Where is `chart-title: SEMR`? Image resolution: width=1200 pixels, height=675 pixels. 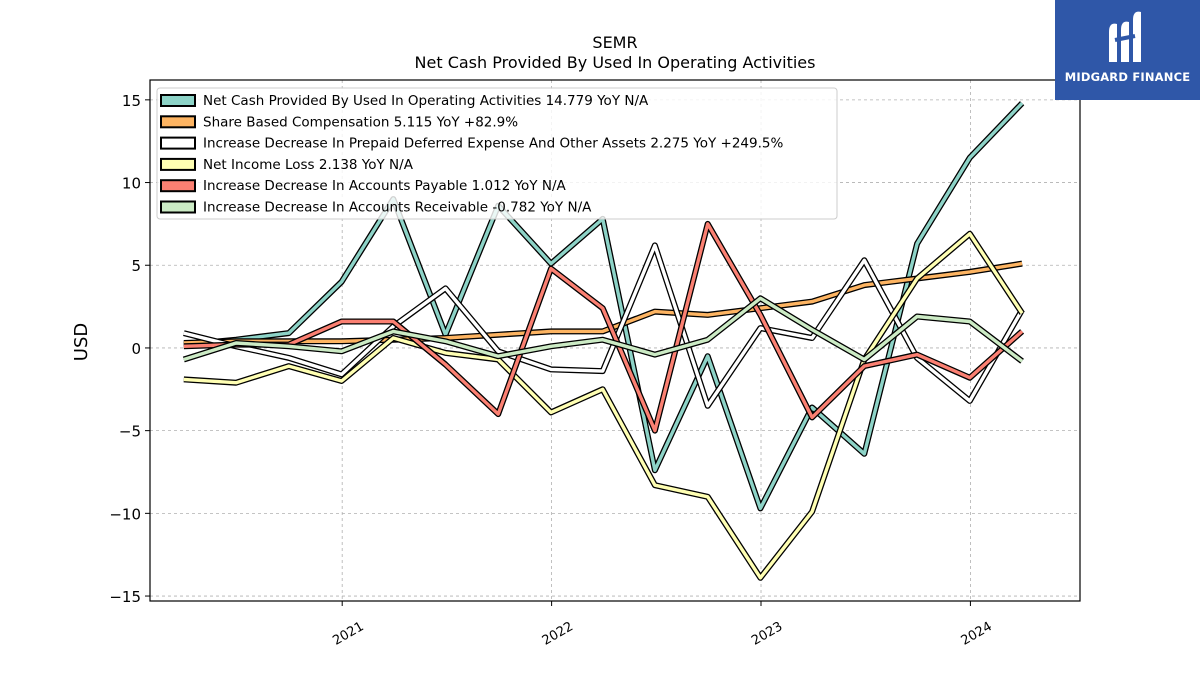
chart-title: SEMR is located at coordinates (614, 42).